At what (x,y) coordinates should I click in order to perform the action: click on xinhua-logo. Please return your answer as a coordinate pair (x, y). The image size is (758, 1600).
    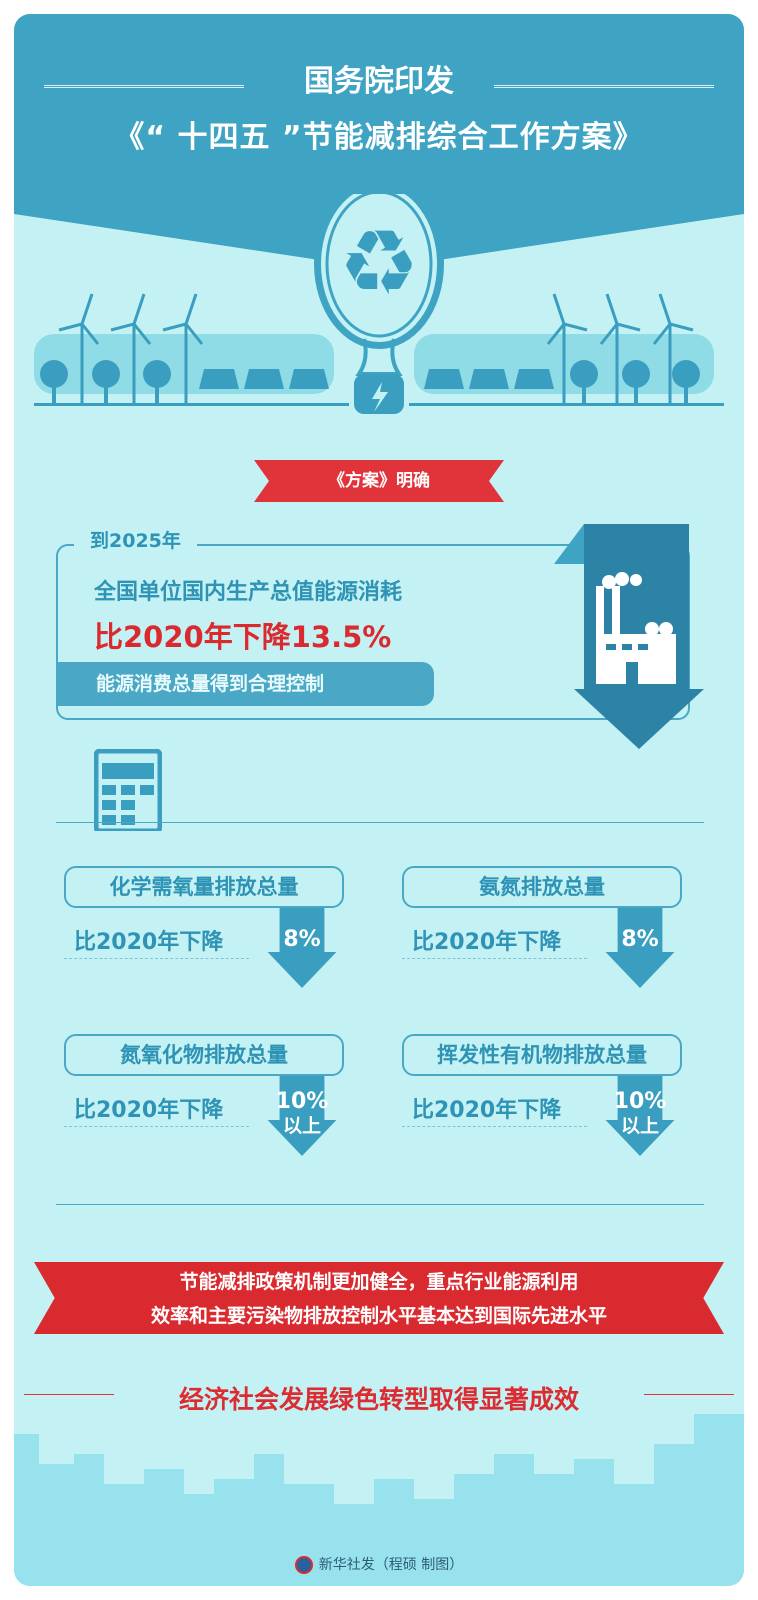
    Looking at the image, I should click on (303, 1565).